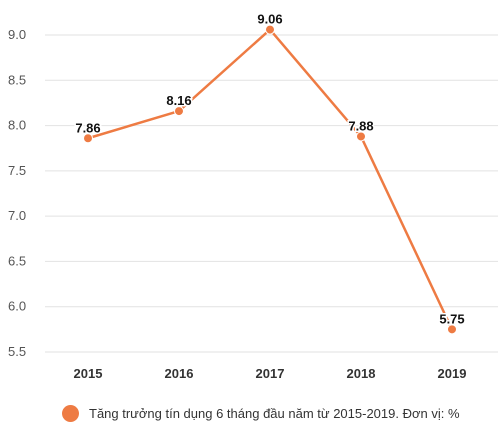 This screenshot has height=441, width=501. I want to click on x-tick-label: 2017, so click(270, 373).